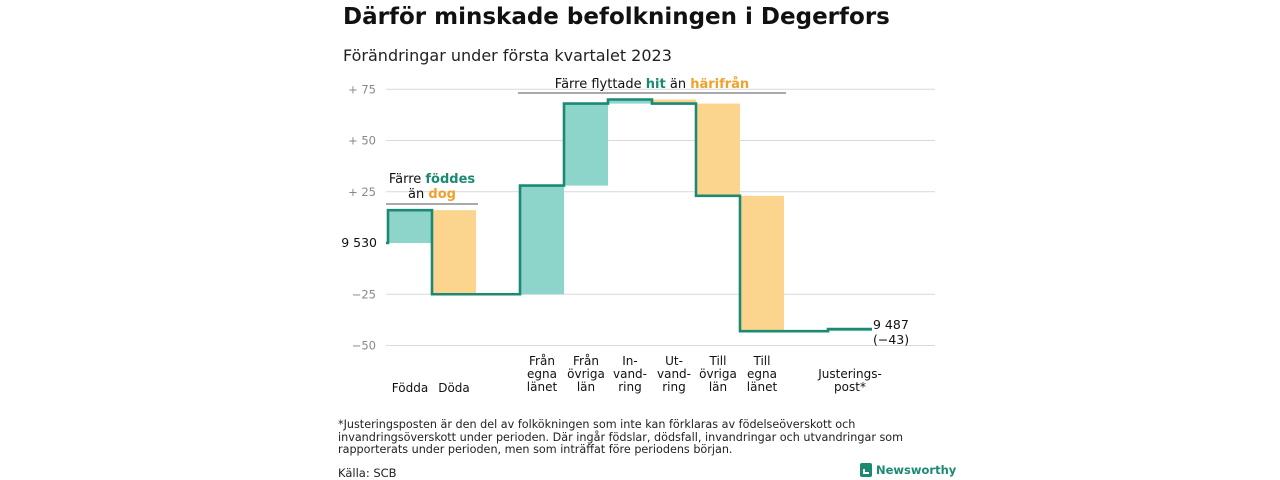  What do you see at coordinates (674, 361) in the screenshot?
I see `category-label: Ut-` at bounding box center [674, 361].